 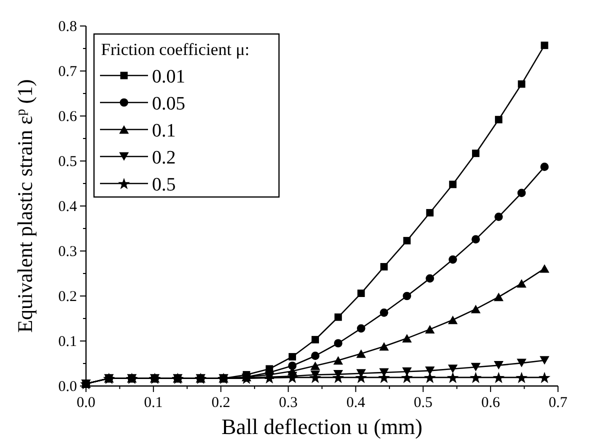 I want to click on legend-label: 0.5, so click(x=164, y=185).